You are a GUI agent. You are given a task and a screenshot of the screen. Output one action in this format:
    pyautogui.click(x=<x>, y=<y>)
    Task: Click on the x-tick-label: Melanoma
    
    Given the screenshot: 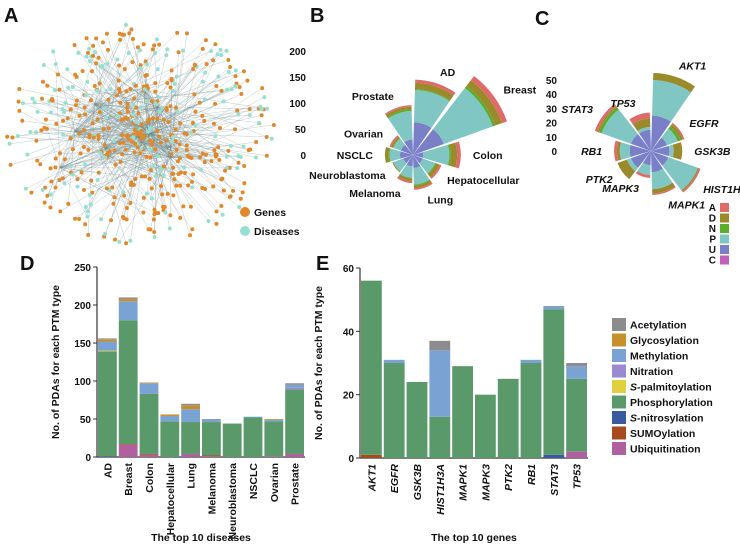 What is the action you would take?
    pyautogui.click(x=212, y=489)
    